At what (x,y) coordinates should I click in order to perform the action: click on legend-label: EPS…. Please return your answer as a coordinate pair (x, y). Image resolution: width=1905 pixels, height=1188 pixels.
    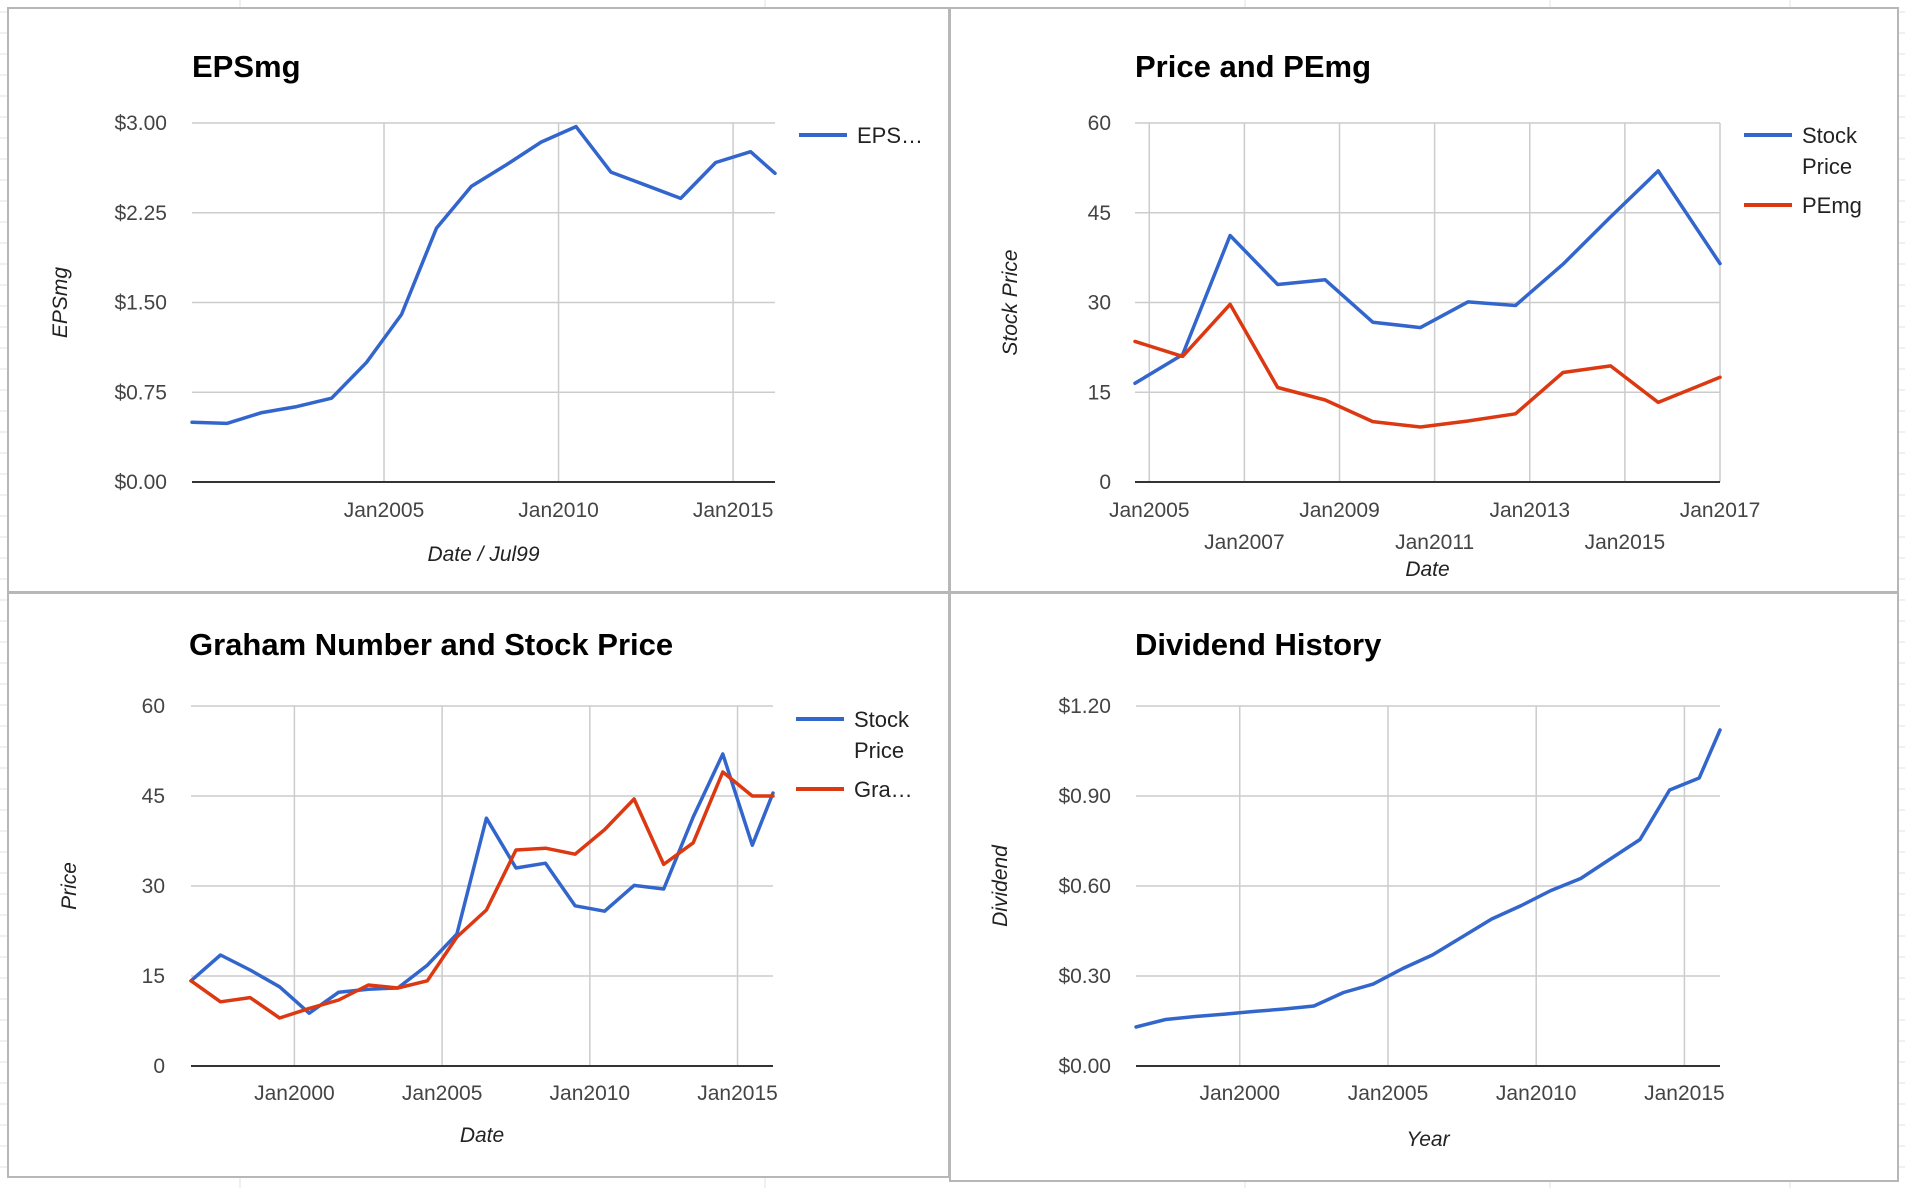
    Looking at the image, I should click on (890, 135).